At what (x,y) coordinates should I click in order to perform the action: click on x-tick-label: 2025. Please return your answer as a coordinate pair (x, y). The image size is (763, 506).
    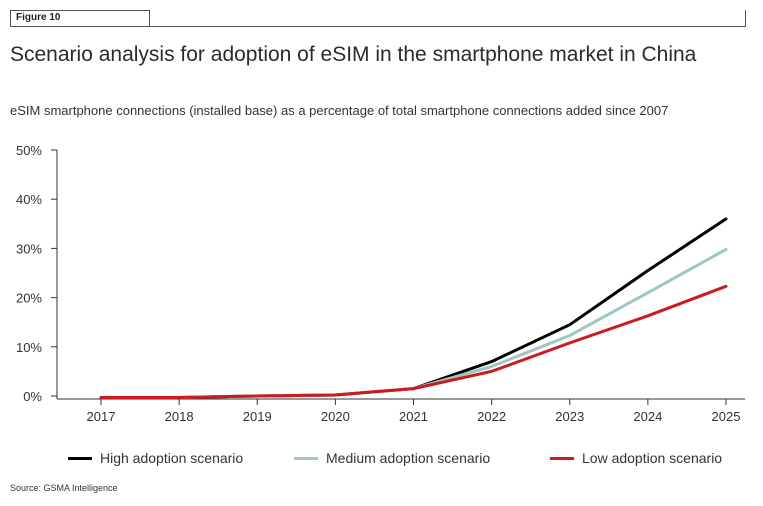
    Looking at the image, I should click on (726, 416).